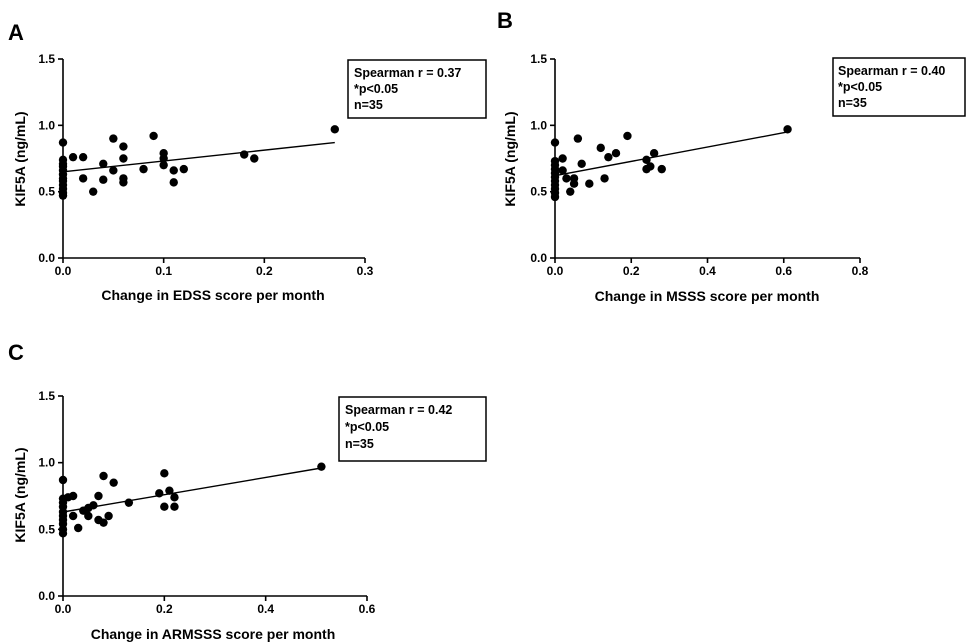  What do you see at coordinates (407, 73) in the screenshot?
I see `stats-spearman: Spearman r = 0.37` at bounding box center [407, 73].